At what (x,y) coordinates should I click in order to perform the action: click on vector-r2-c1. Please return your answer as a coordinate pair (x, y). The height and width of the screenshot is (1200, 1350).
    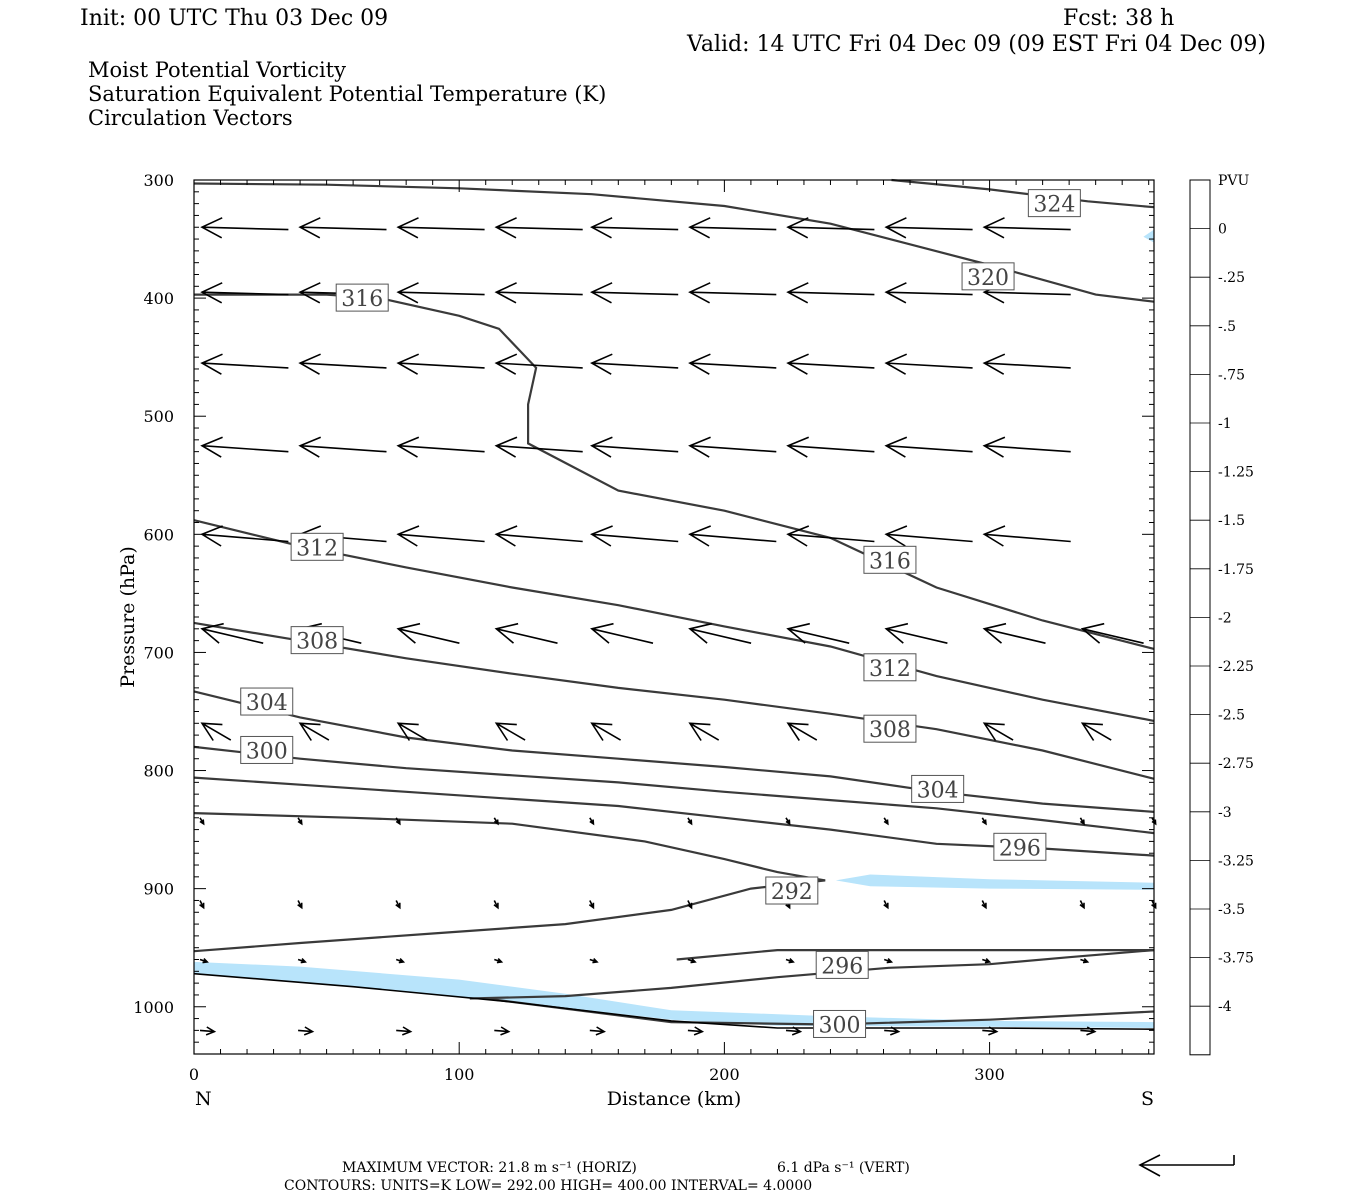
    Looking at the image, I should click on (342, 364).